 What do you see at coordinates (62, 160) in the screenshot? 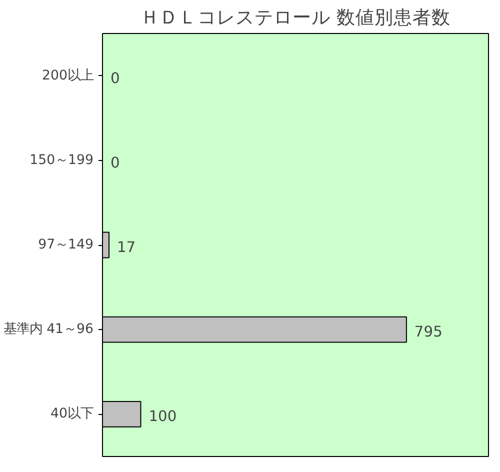
I see `y-tick-label: 150～199` at bounding box center [62, 160].